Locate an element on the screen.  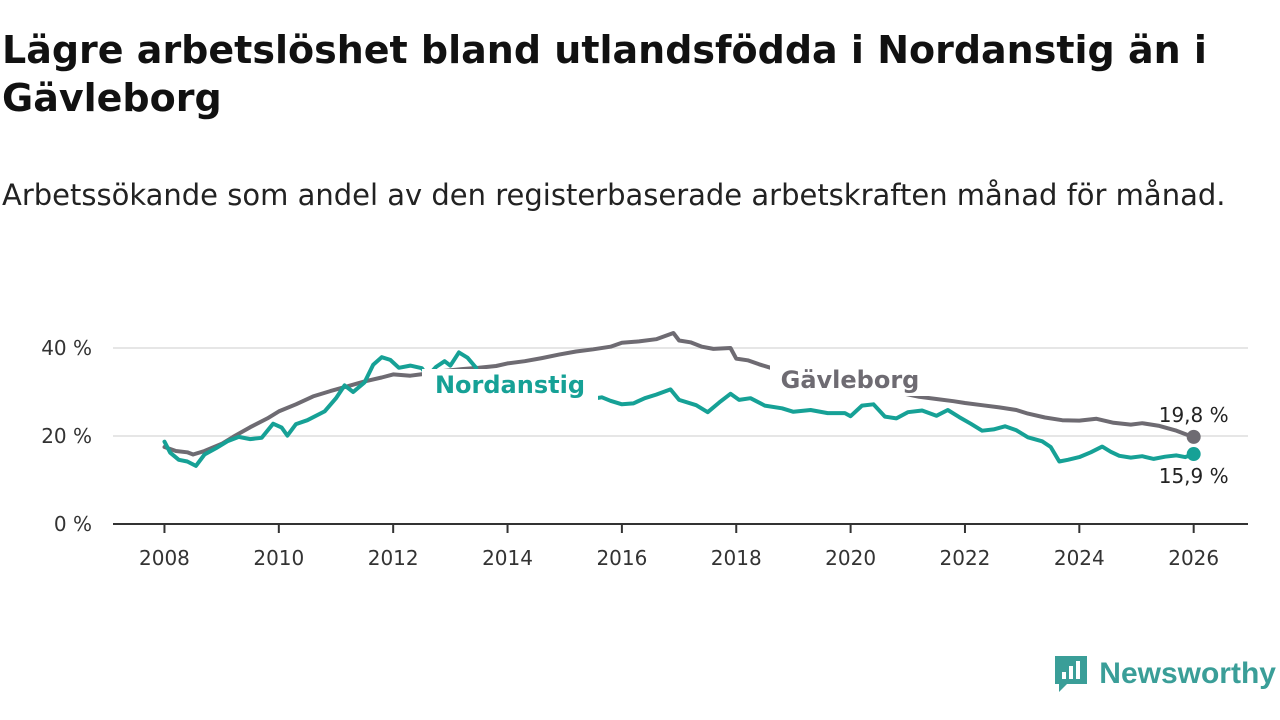
end-value-nordanstig: 15,9 % is located at coordinates (1194, 476).